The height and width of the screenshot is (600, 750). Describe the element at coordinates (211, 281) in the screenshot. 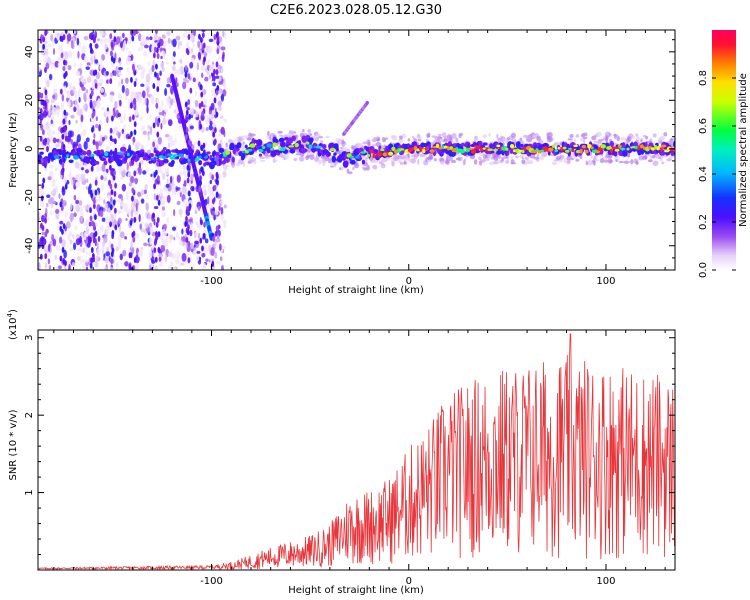

I see `spectrogram-xtick-label: -100` at that location.